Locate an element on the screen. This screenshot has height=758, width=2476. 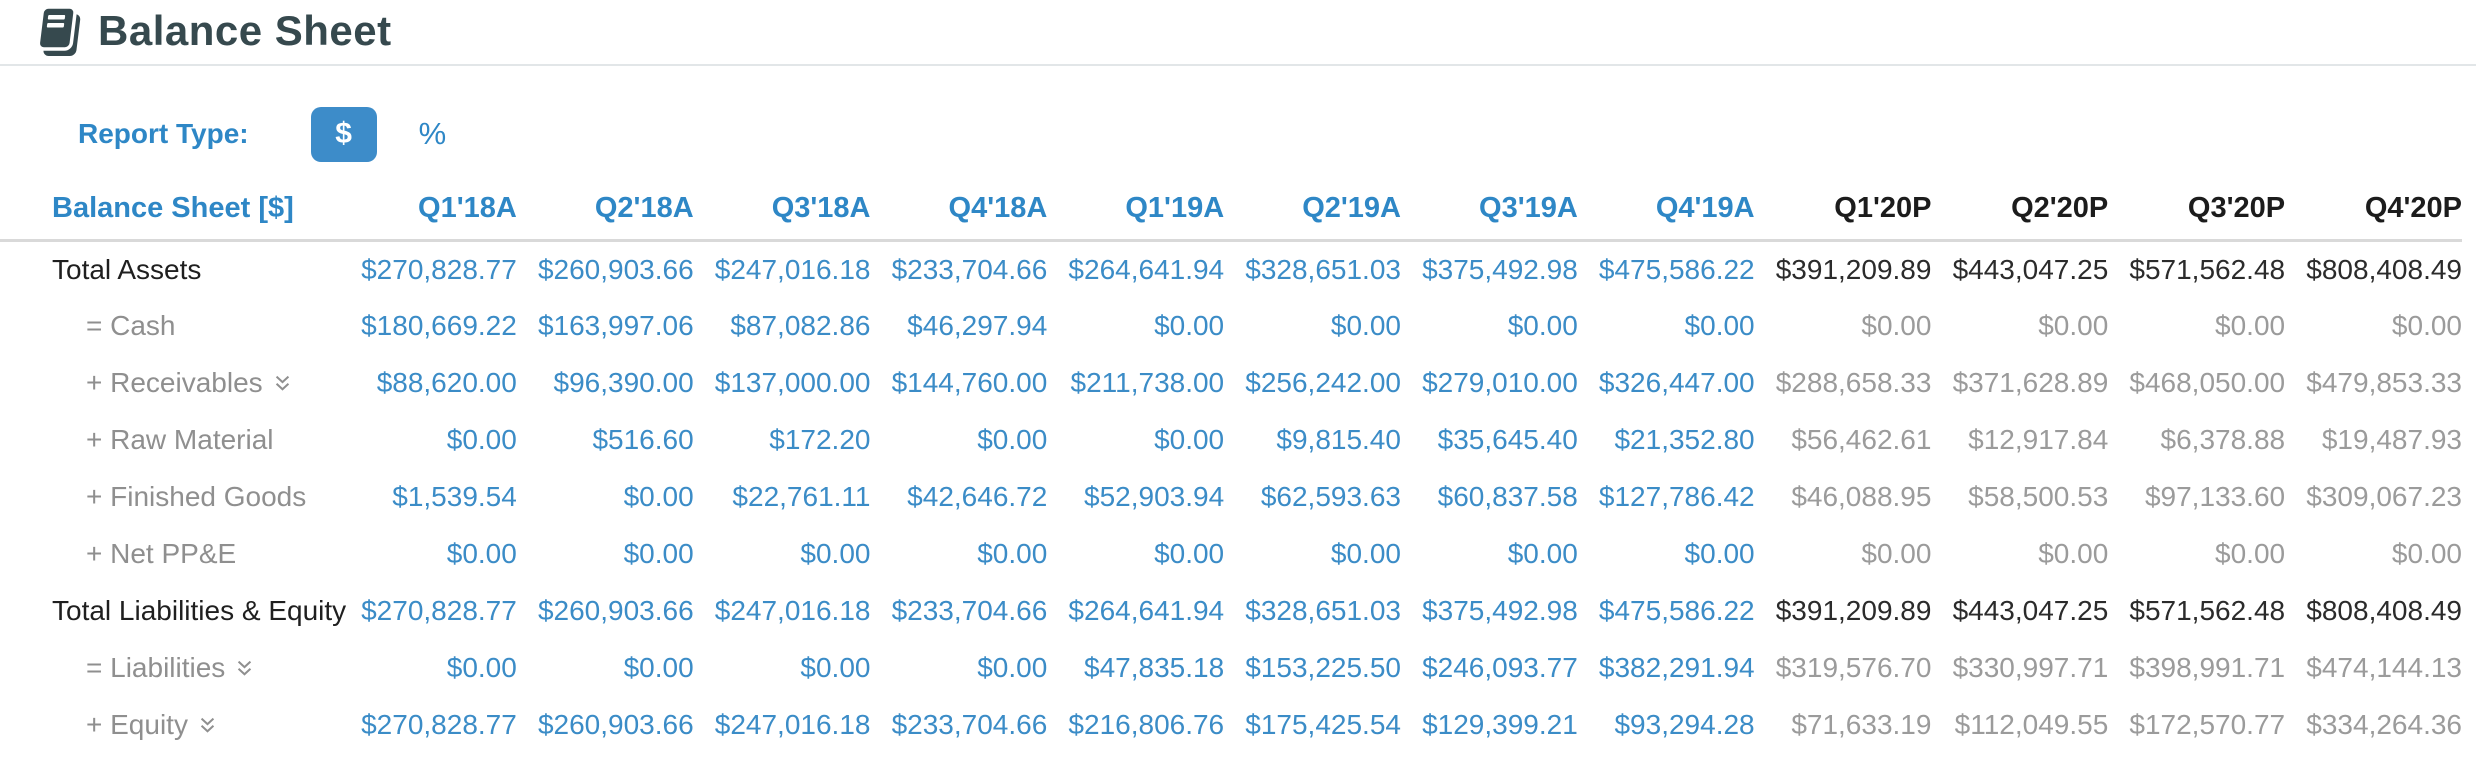
column-header: Q1'19A is located at coordinates (1136, 214).